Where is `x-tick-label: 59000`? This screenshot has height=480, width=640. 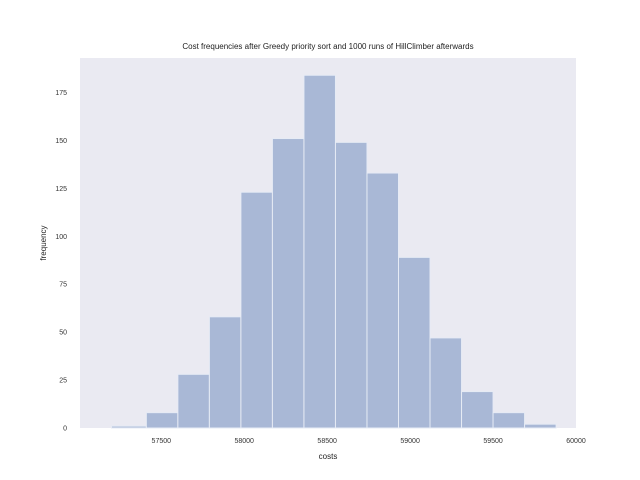 x-tick-label: 59000 is located at coordinates (410, 441).